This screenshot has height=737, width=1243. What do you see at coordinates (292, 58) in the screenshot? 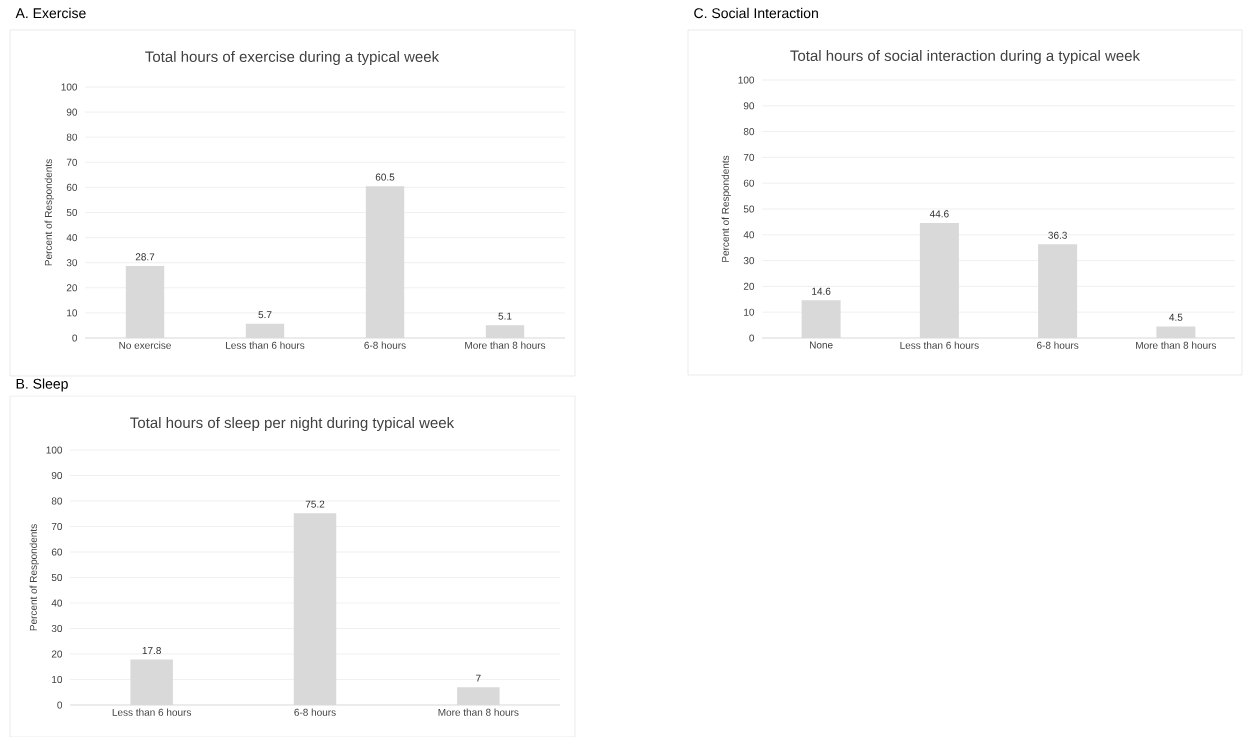
I see `chart-subtitle: Total hours of exercise during a typical week` at bounding box center [292, 58].